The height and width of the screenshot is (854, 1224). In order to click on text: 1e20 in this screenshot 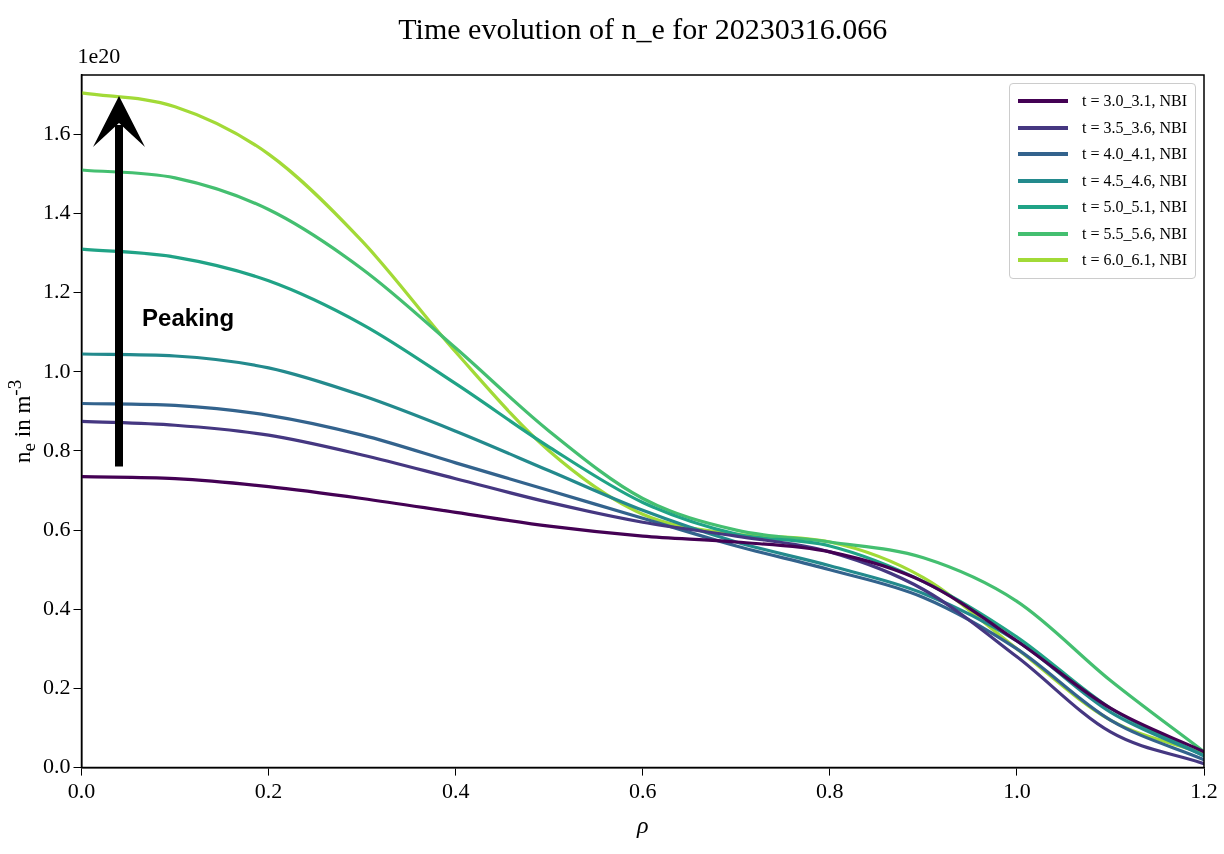, I will do `click(99, 56)`.